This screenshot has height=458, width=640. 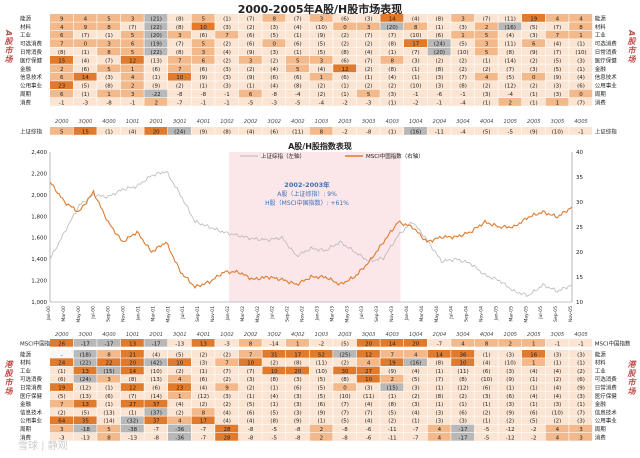 What do you see at coordinates (26, 363) in the screenshot?
I see `h-table-row-label-1: 材料` at bounding box center [26, 363].